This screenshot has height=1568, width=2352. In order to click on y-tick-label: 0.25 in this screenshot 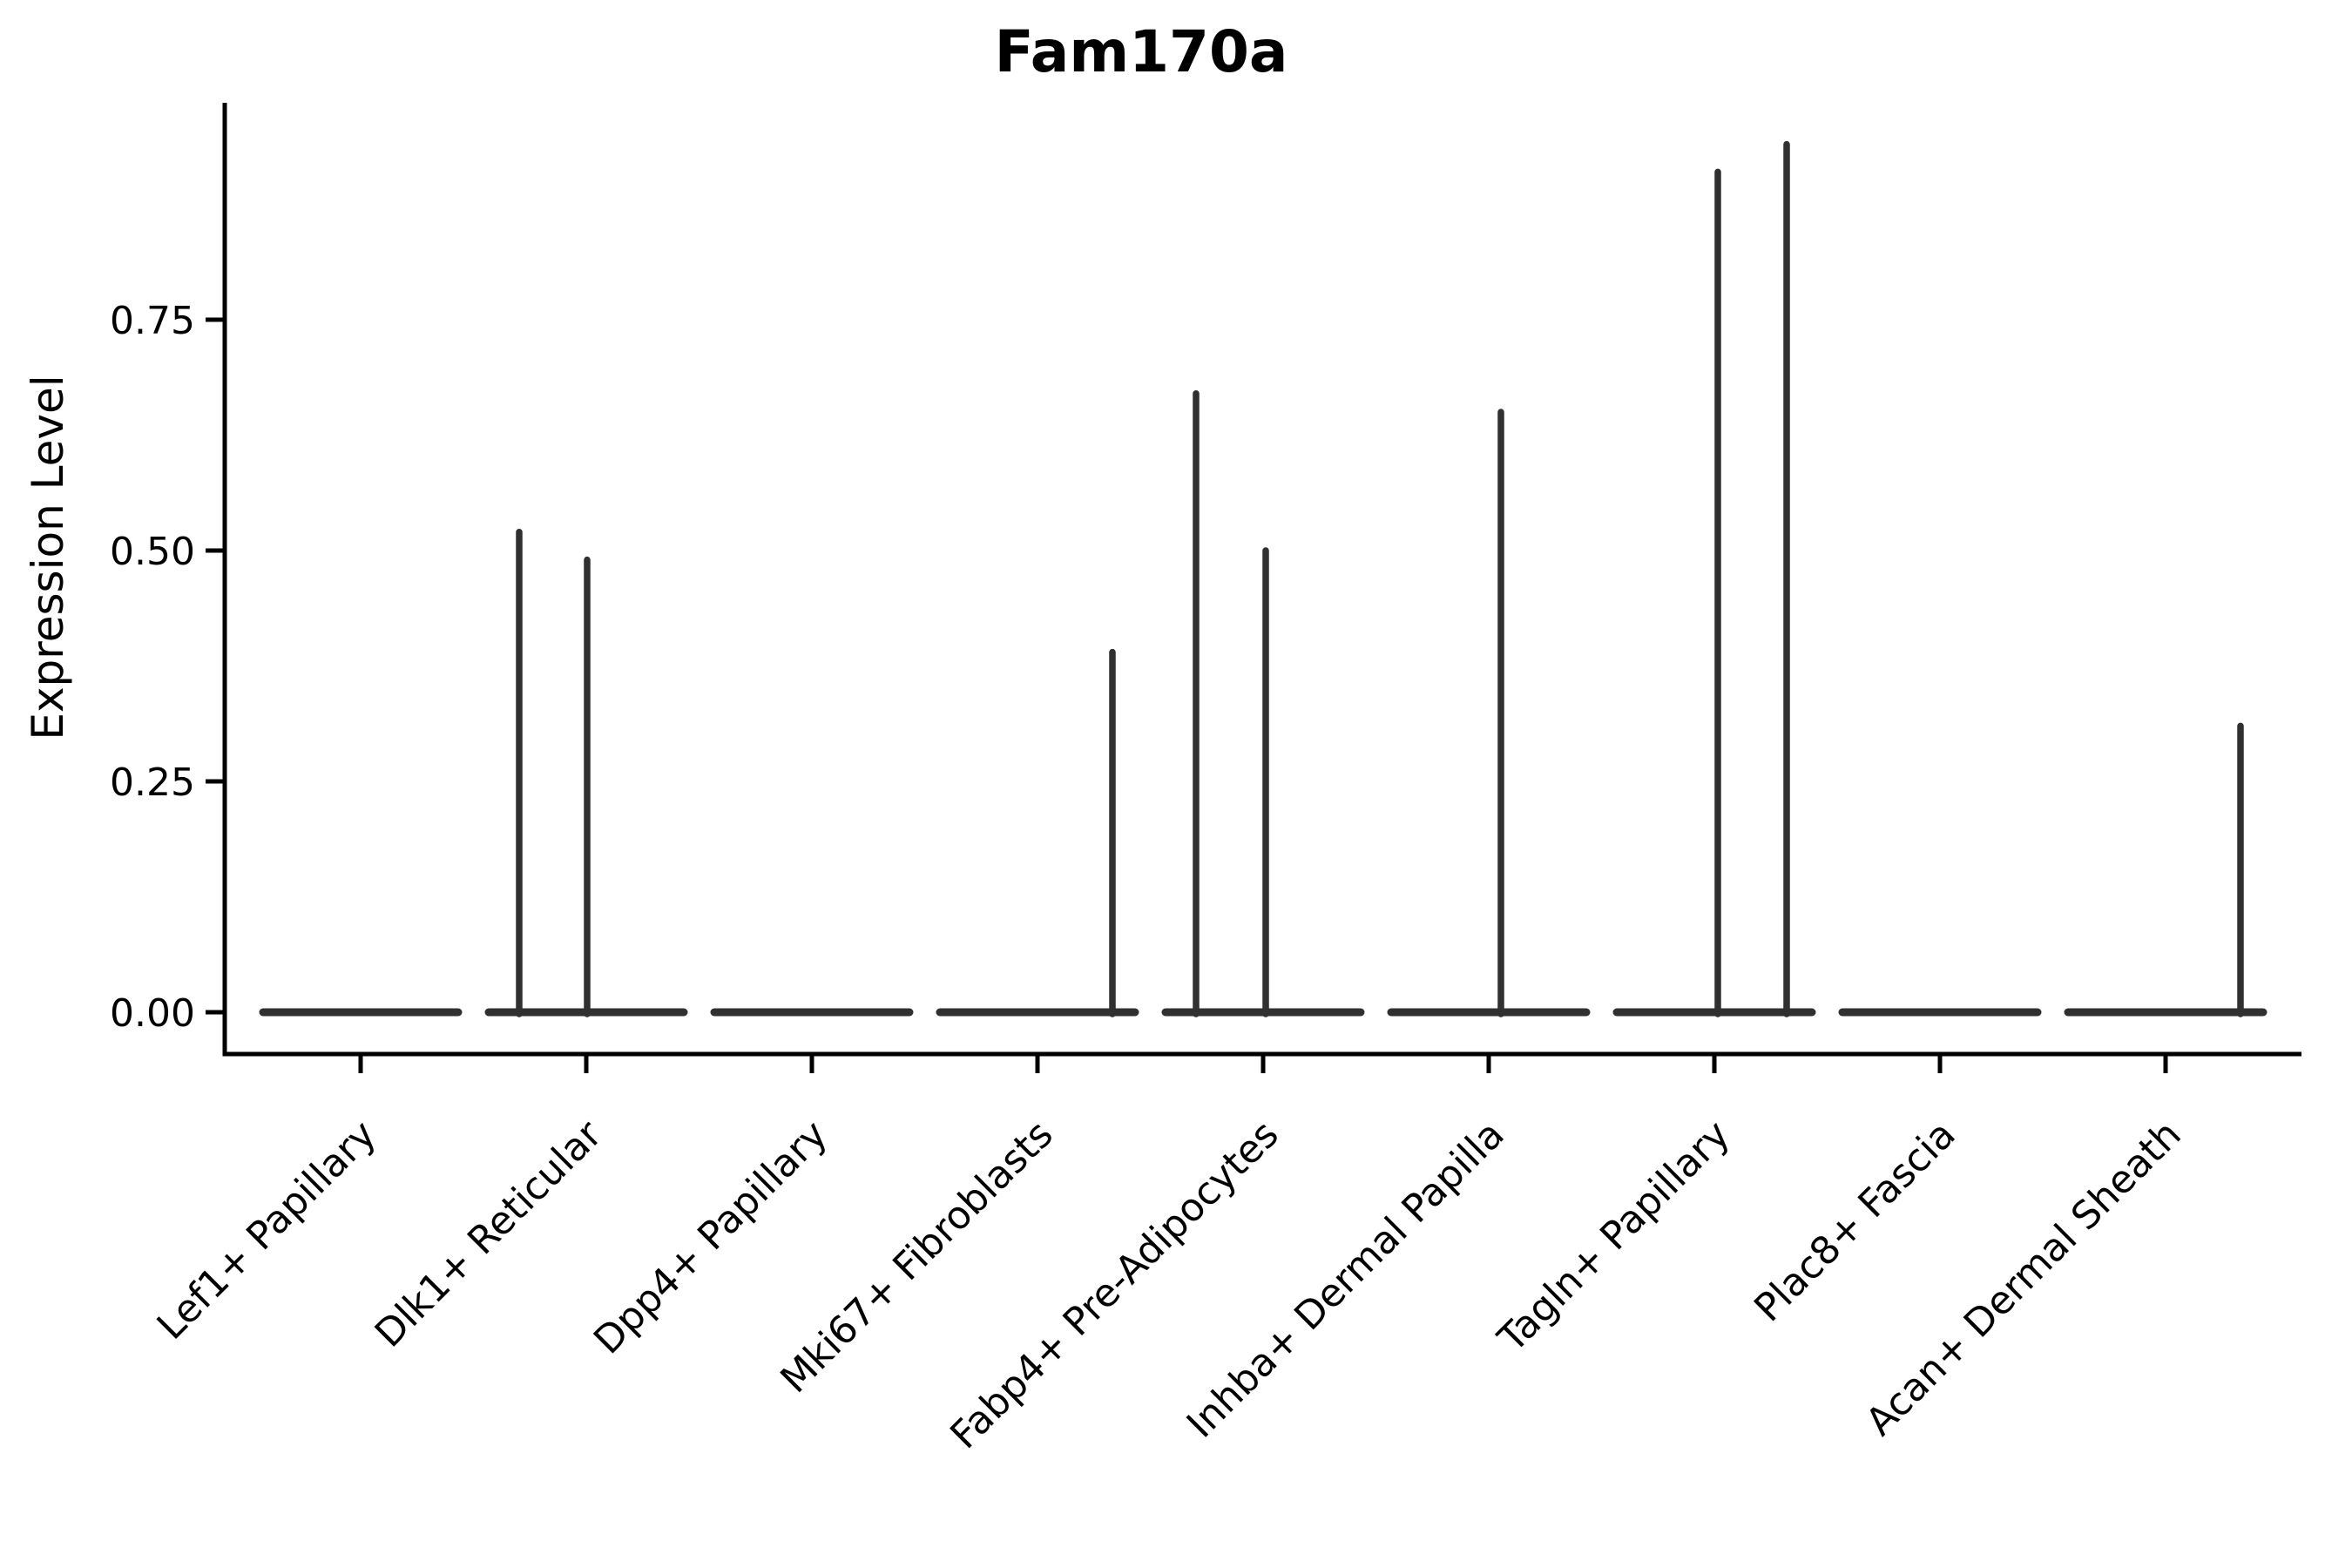, I will do `click(152, 782)`.